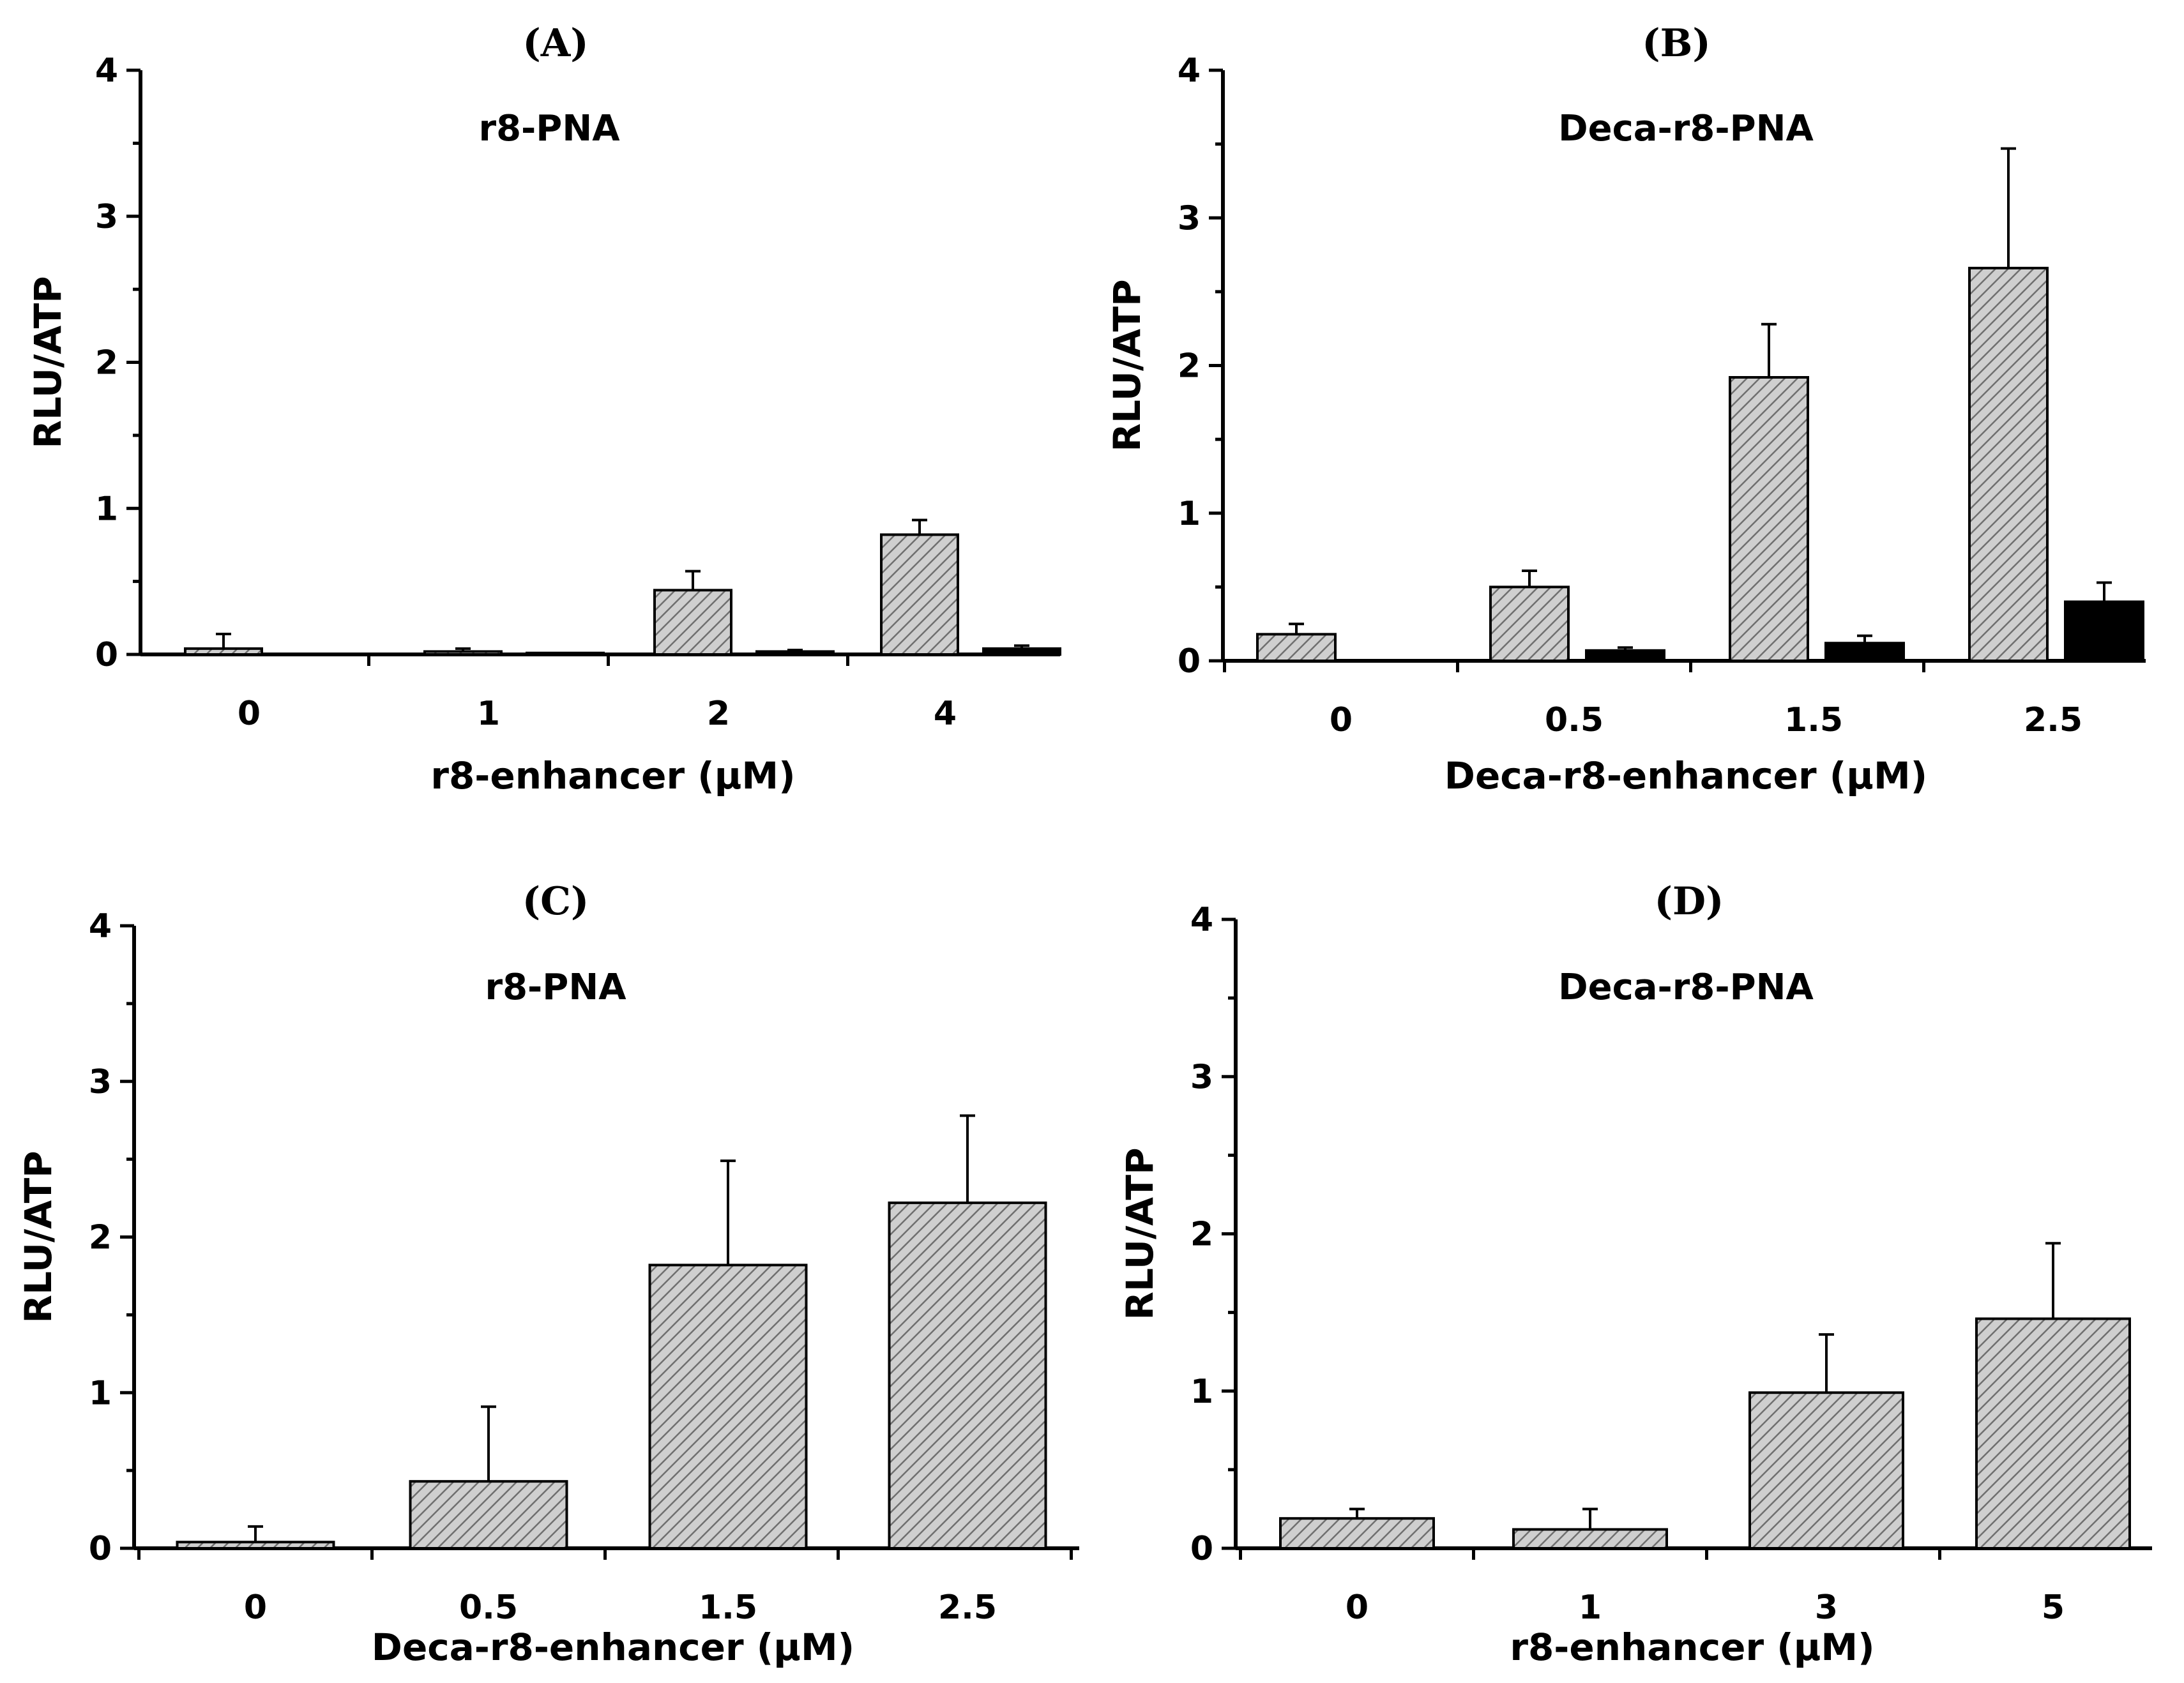 Image resolution: width=2184 pixels, height=1683 pixels. Describe the element at coordinates (945, 714) in the screenshot. I see `x-tick-label: 4` at that location.